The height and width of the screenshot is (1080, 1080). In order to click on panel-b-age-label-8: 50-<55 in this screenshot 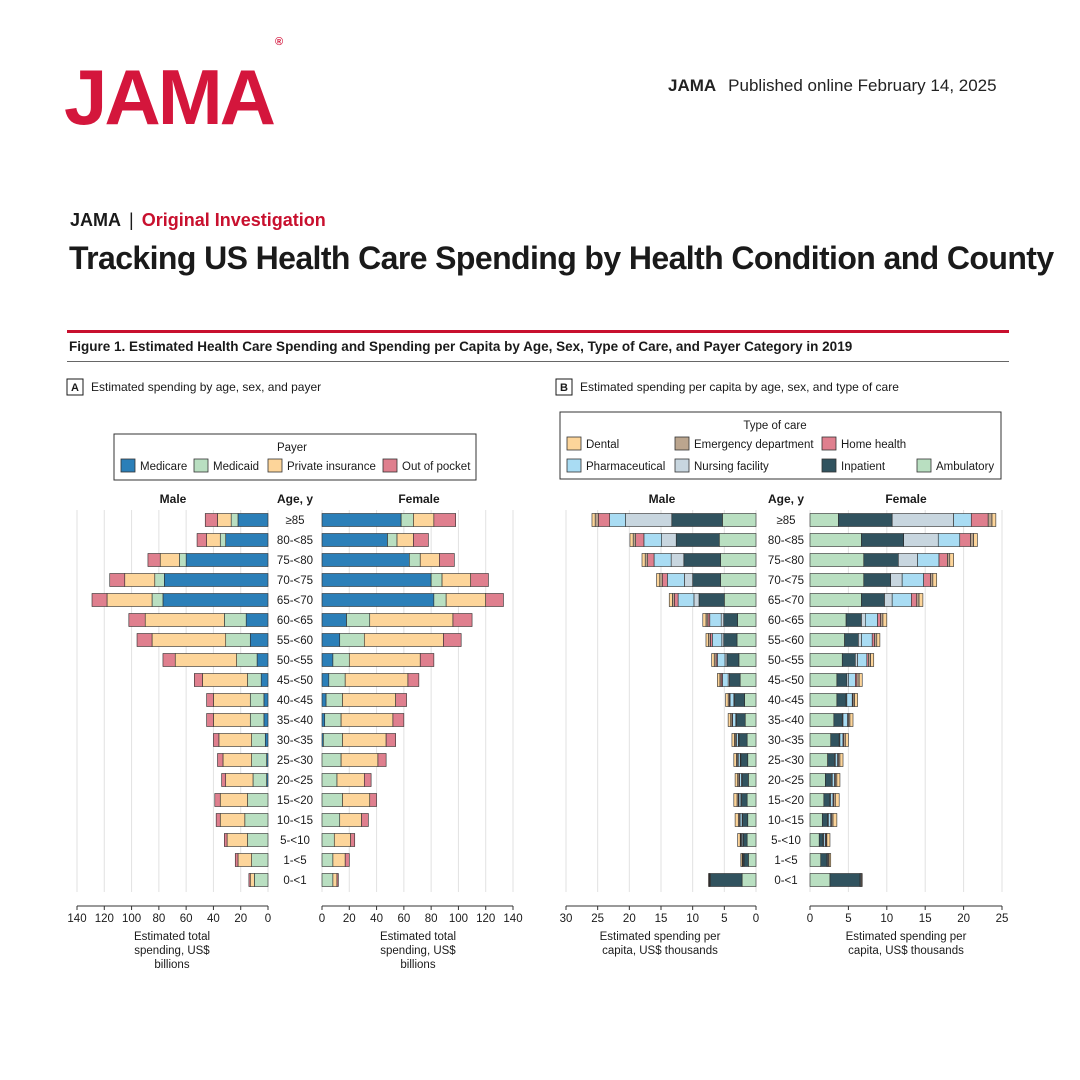, I will do `click(786, 661)`.